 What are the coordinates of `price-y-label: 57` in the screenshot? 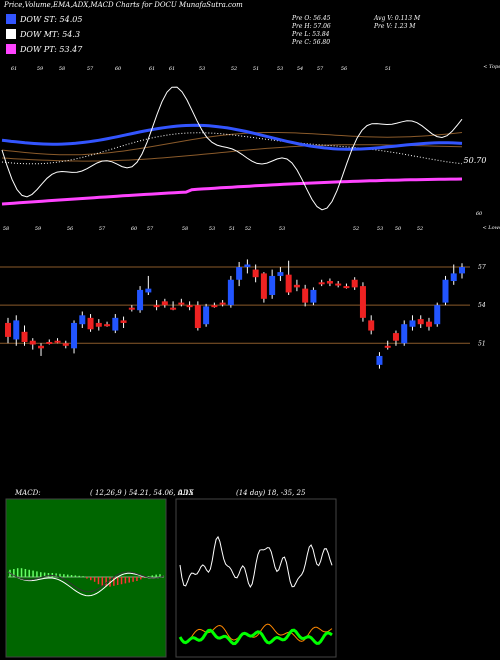 It's located at (482, 267).